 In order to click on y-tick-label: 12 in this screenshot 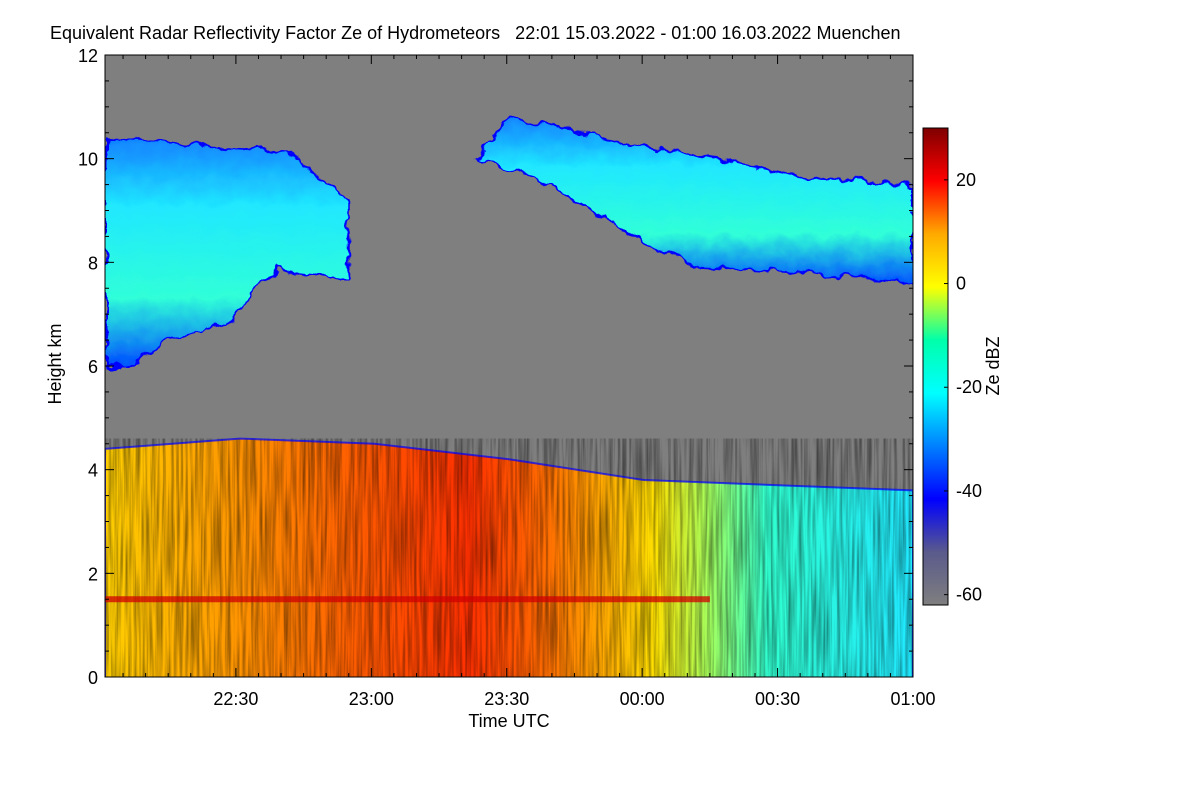, I will do `click(88, 56)`.